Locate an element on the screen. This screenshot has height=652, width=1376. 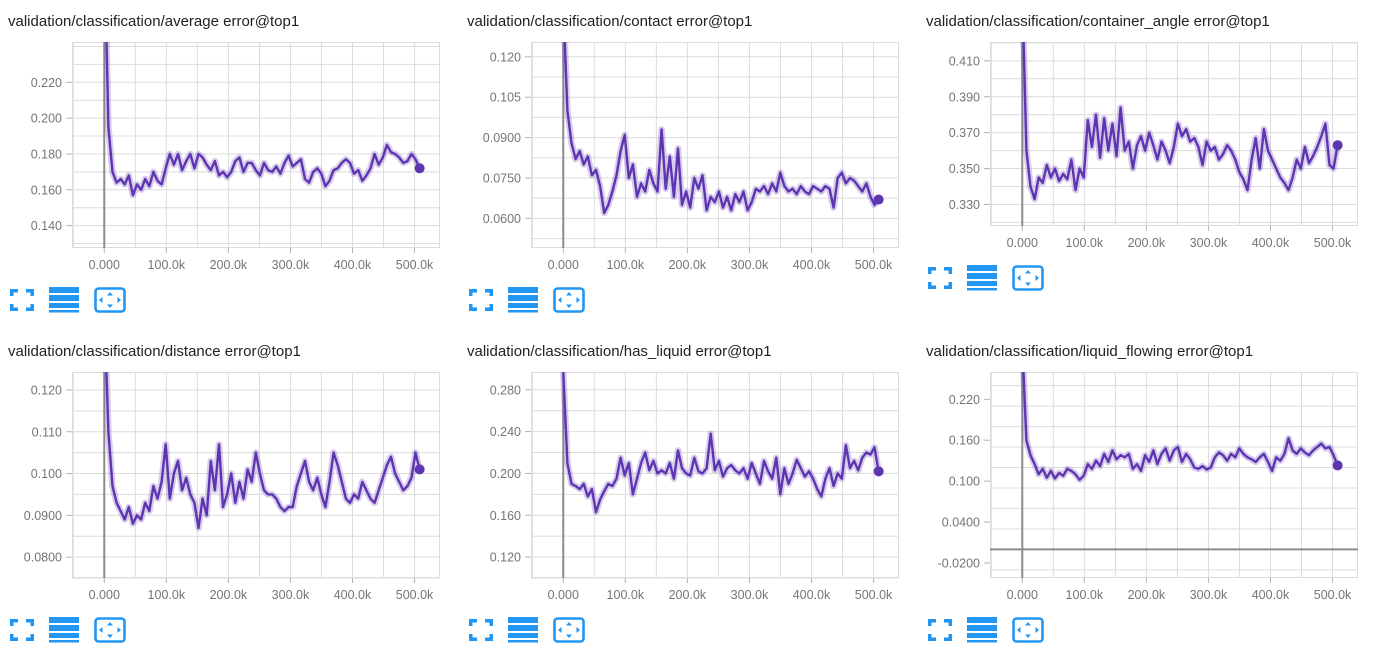
svg-text: 0.390 is located at coordinates (964, 97).